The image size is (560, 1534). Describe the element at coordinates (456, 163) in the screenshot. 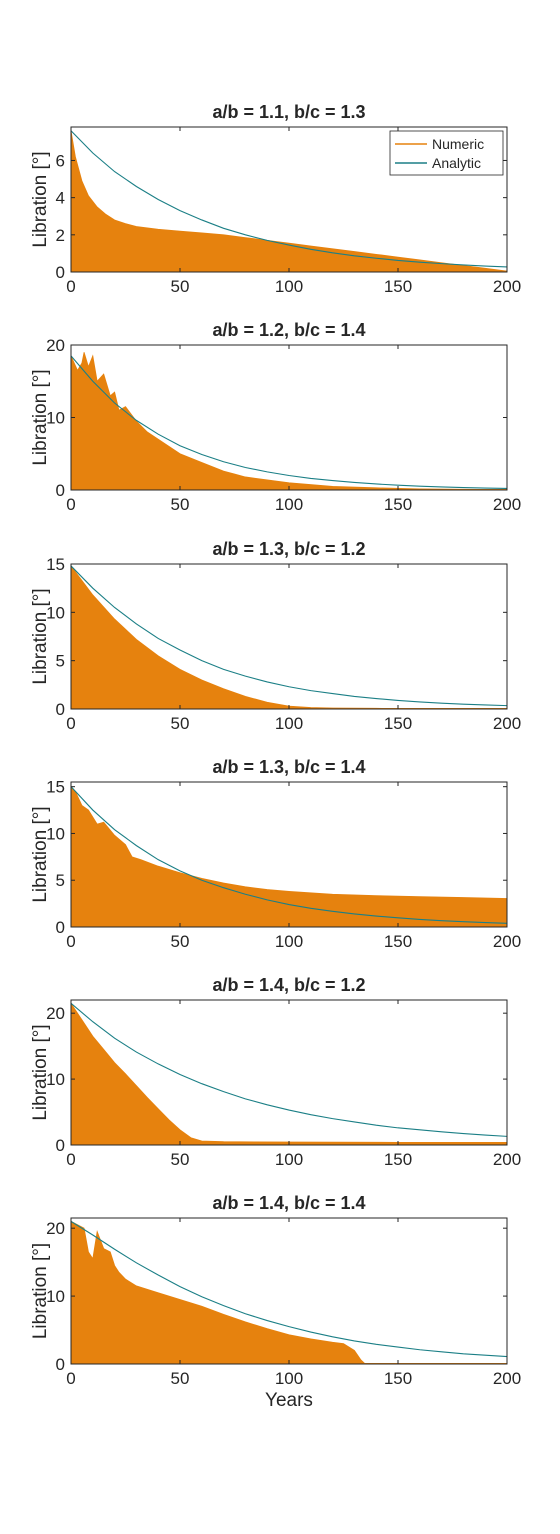

I see `legend-label-analytic: Analytic` at that location.